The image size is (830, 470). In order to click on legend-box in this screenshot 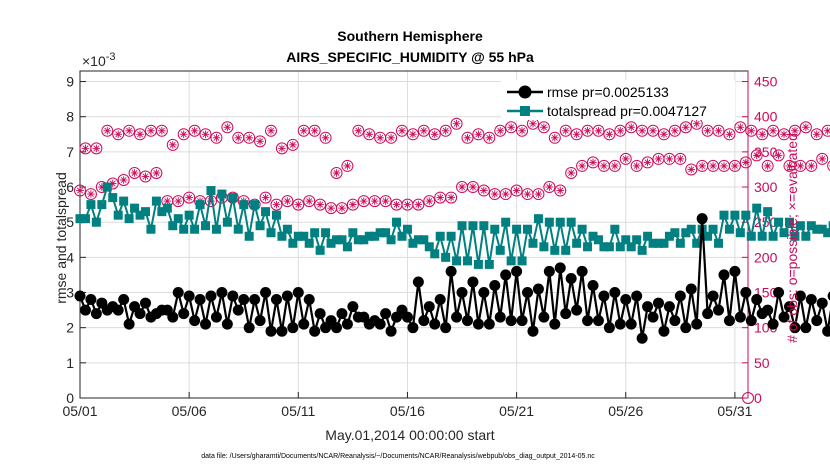, I will do `click(618, 100)`.